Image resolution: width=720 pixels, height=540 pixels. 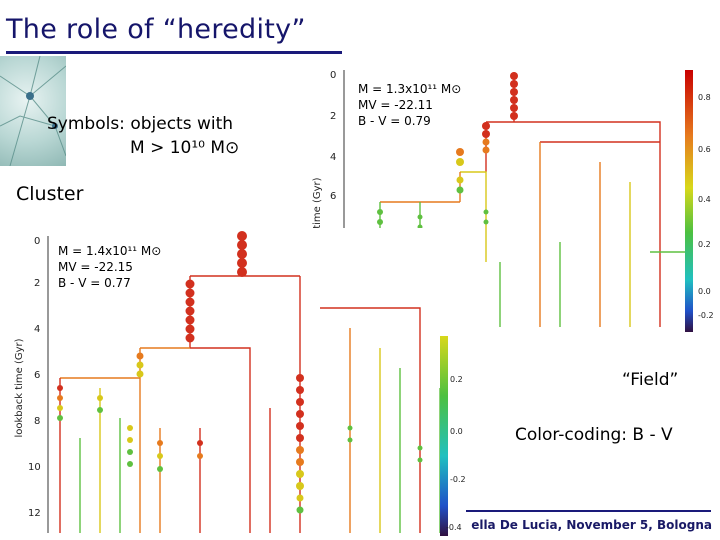 What do you see at coordinates (37, 375) in the screenshot?
I see `svg-text: 6` at bounding box center [37, 375].